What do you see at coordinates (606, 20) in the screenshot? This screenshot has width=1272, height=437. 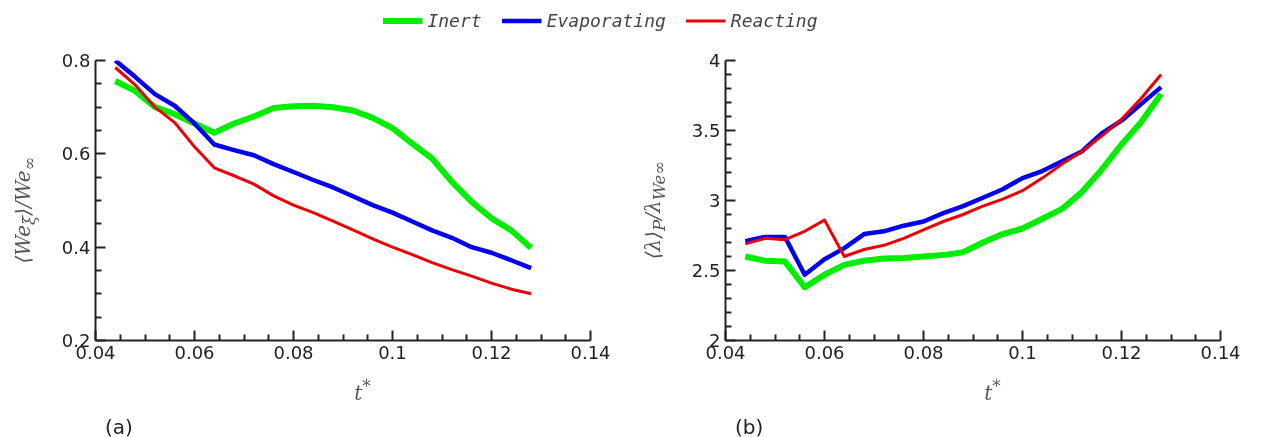 I see `legend-label: Evaporating` at bounding box center [606, 20].